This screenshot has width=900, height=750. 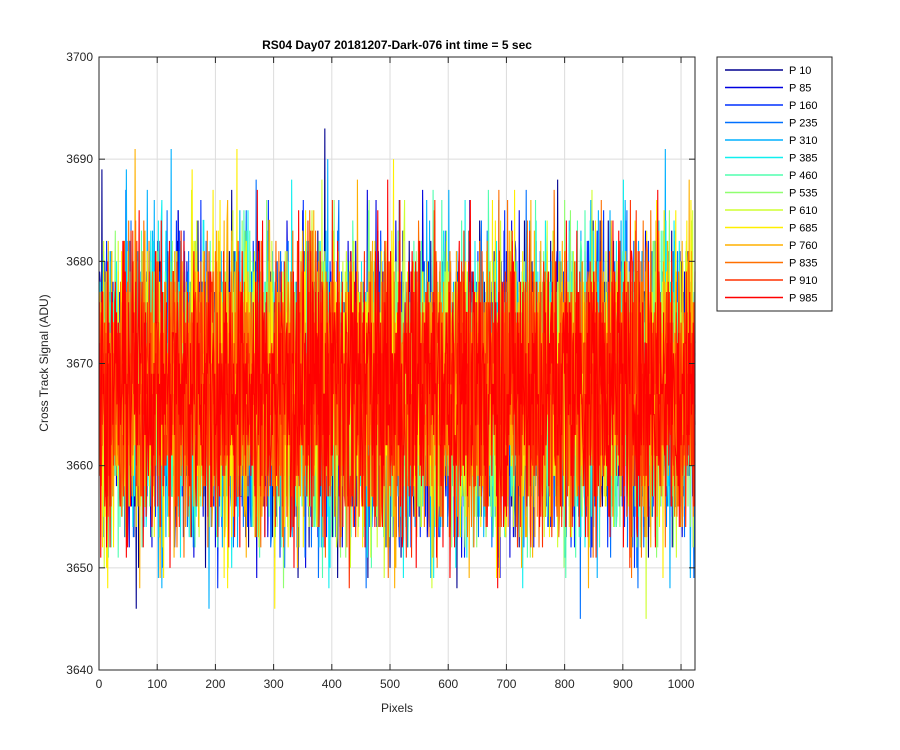 What do you see at coordinates (332, 684) in the screenshot?
I see `x-tick-label: 400` at bounding box center [332, 684].